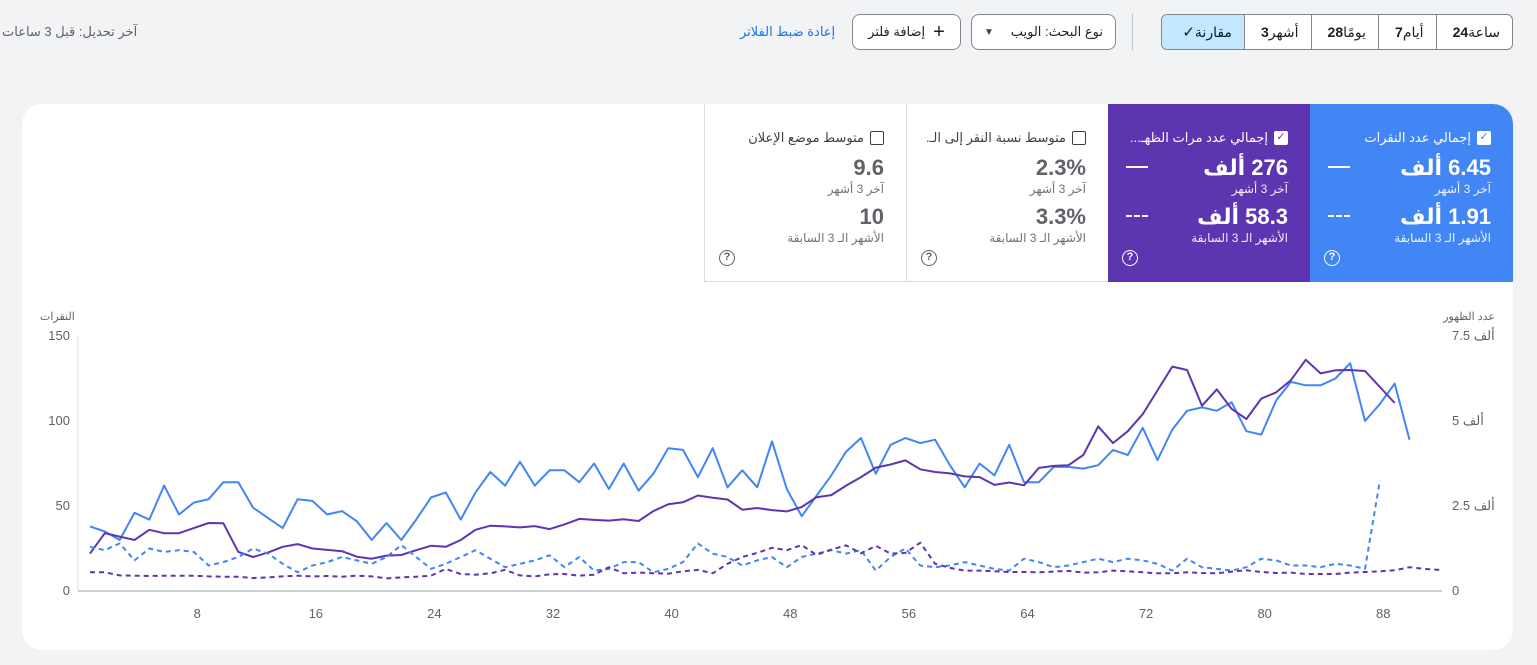 Image resolution: width=1537 pixels, height=665 pixels. I want to click on x-tick-label: 16, so click(316, 613).